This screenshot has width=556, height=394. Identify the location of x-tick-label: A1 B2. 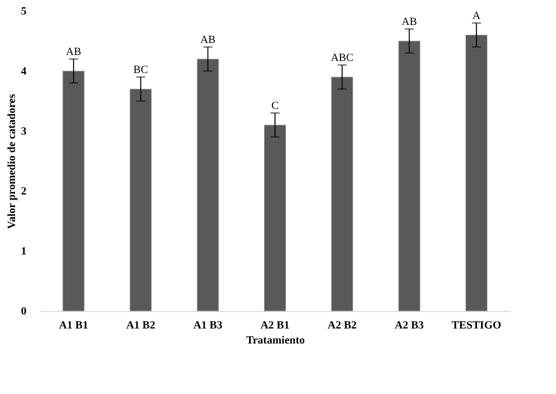
(141, 326).